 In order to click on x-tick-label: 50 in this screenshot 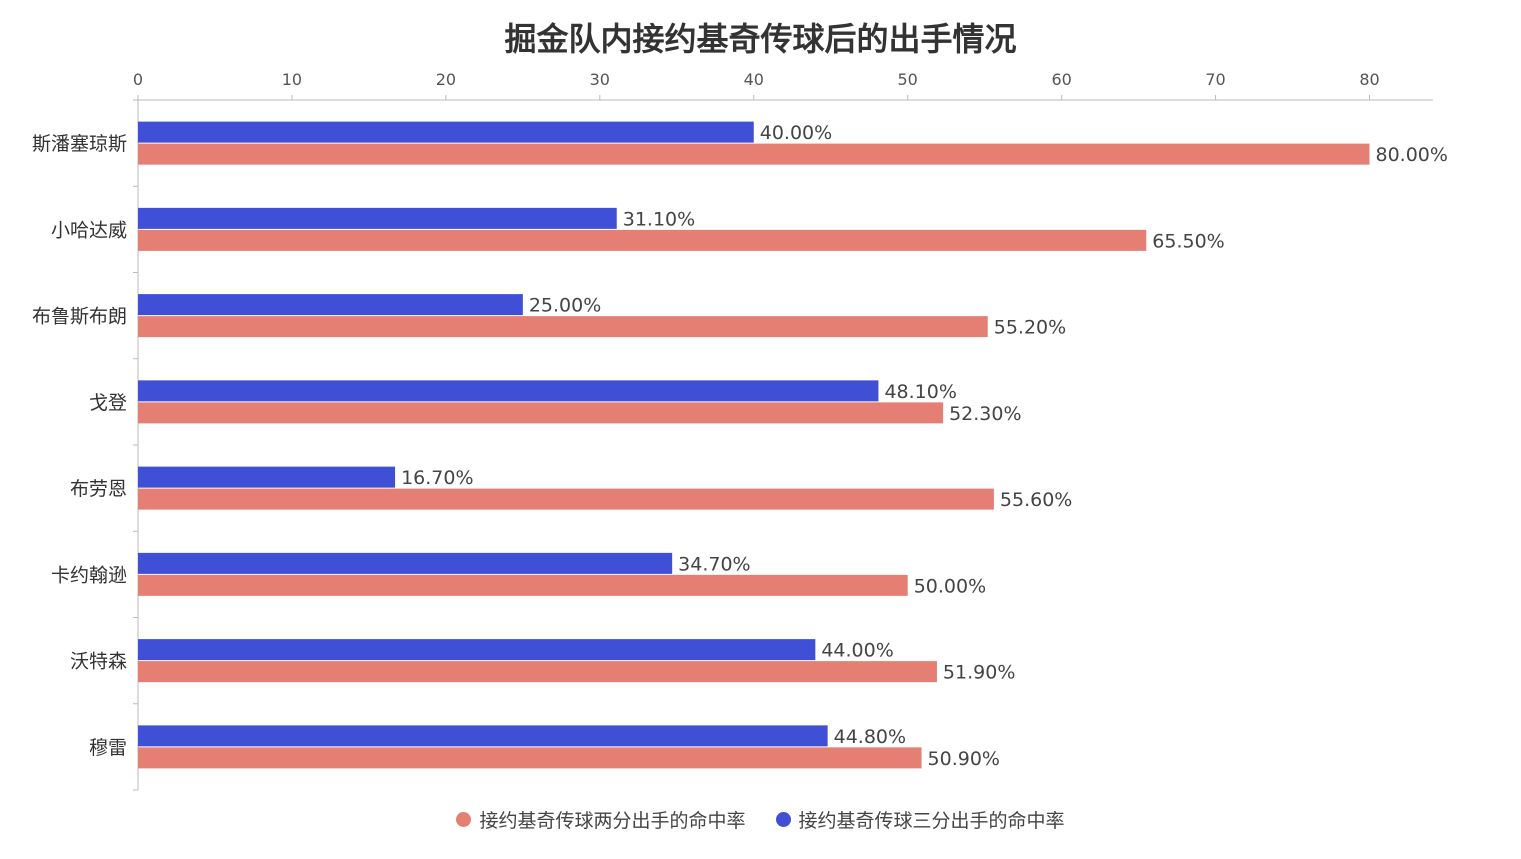, I will do `click(908, 79)`.